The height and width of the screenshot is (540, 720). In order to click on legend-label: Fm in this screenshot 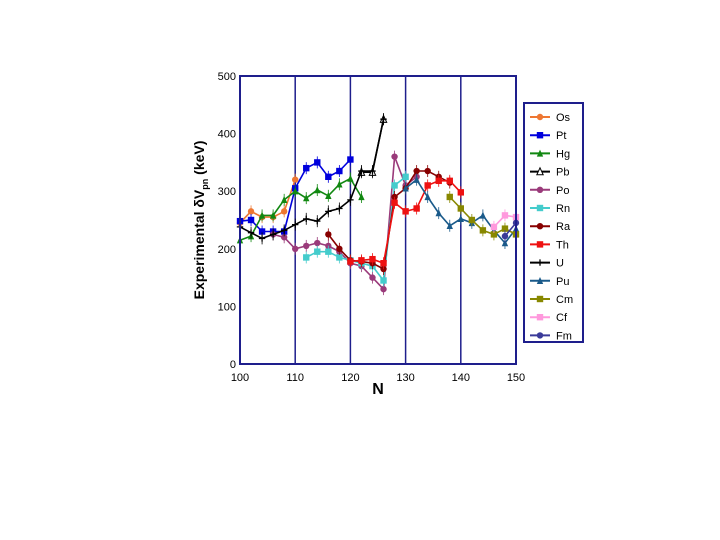, I will do `click(564, 336)`.